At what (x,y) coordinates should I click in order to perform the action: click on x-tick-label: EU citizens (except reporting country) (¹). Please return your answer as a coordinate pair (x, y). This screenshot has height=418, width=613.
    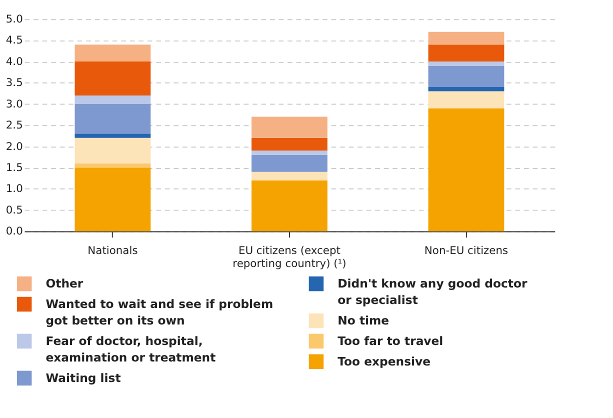
    Looking at the image, I should click on (289, 257).